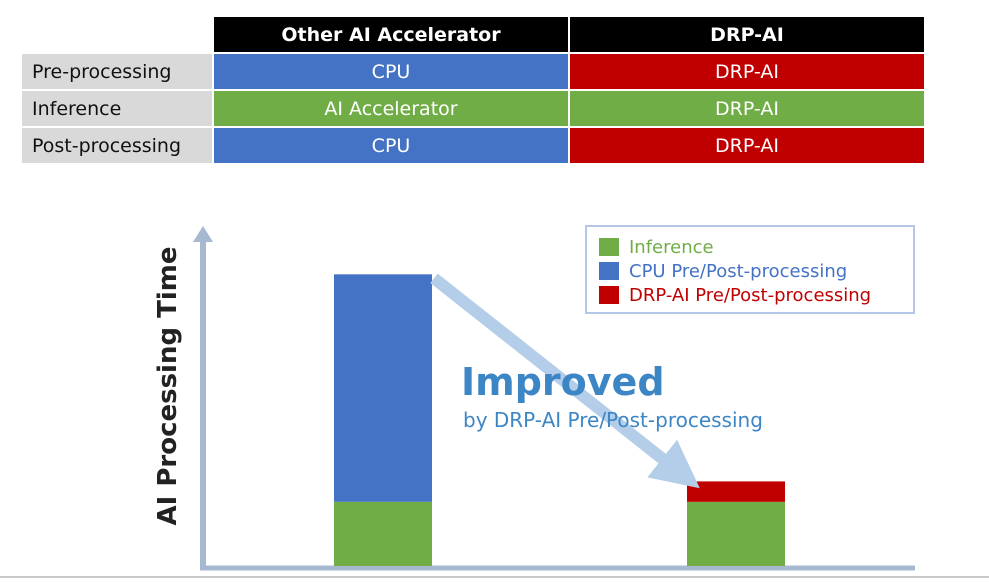 The width and height of the screenshot is (989, 583). What do you see at coordinates (750, 295) in the screenshot?
I see `legend-label-drp: DRP-AI Pre/Post-processing` at bounding box center [750, 295].